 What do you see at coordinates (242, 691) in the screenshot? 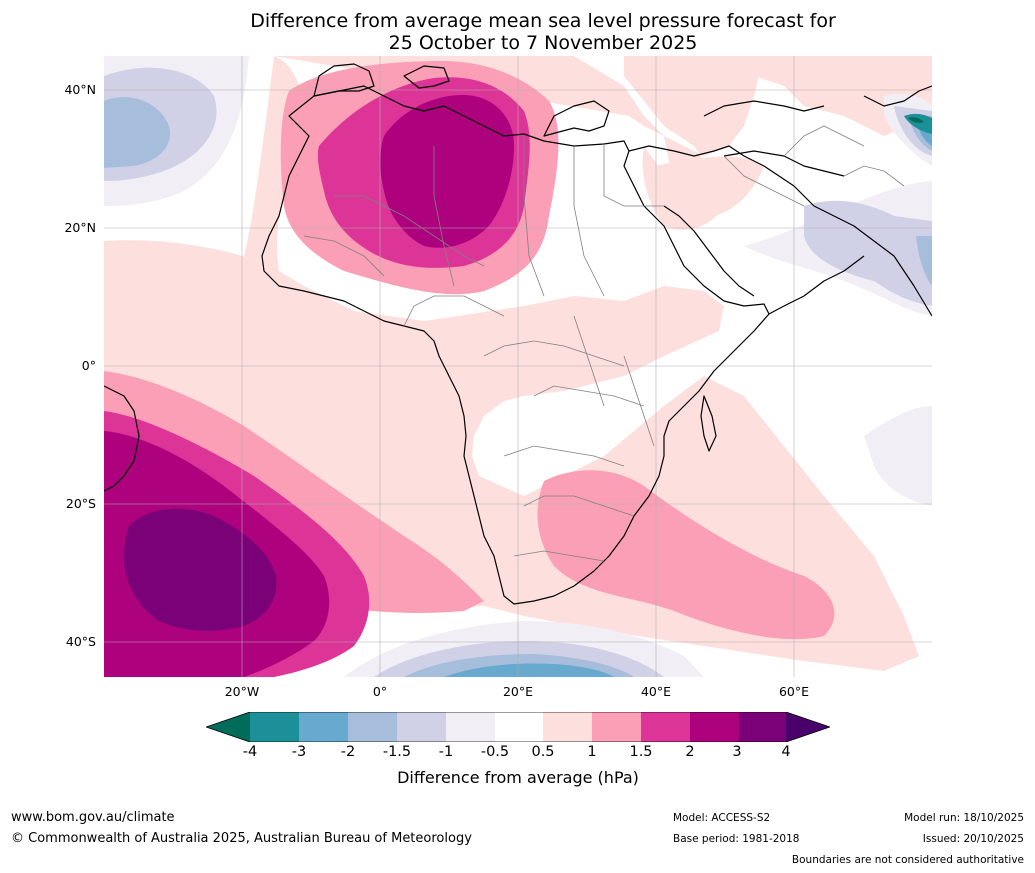
I see `lon-label-20w: 20°W` at bounding box center [242, 691].